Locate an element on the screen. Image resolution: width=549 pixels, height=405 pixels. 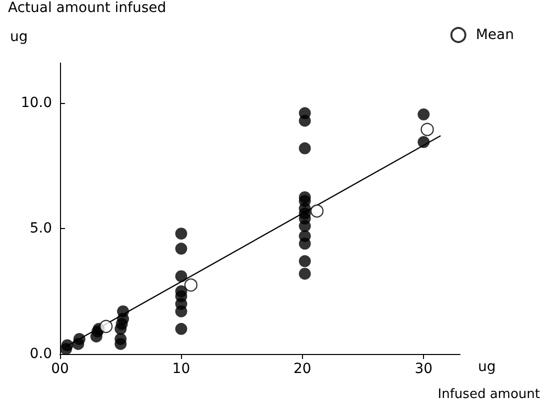
x-tick-label: 20 is located at coordinates (303, 369).